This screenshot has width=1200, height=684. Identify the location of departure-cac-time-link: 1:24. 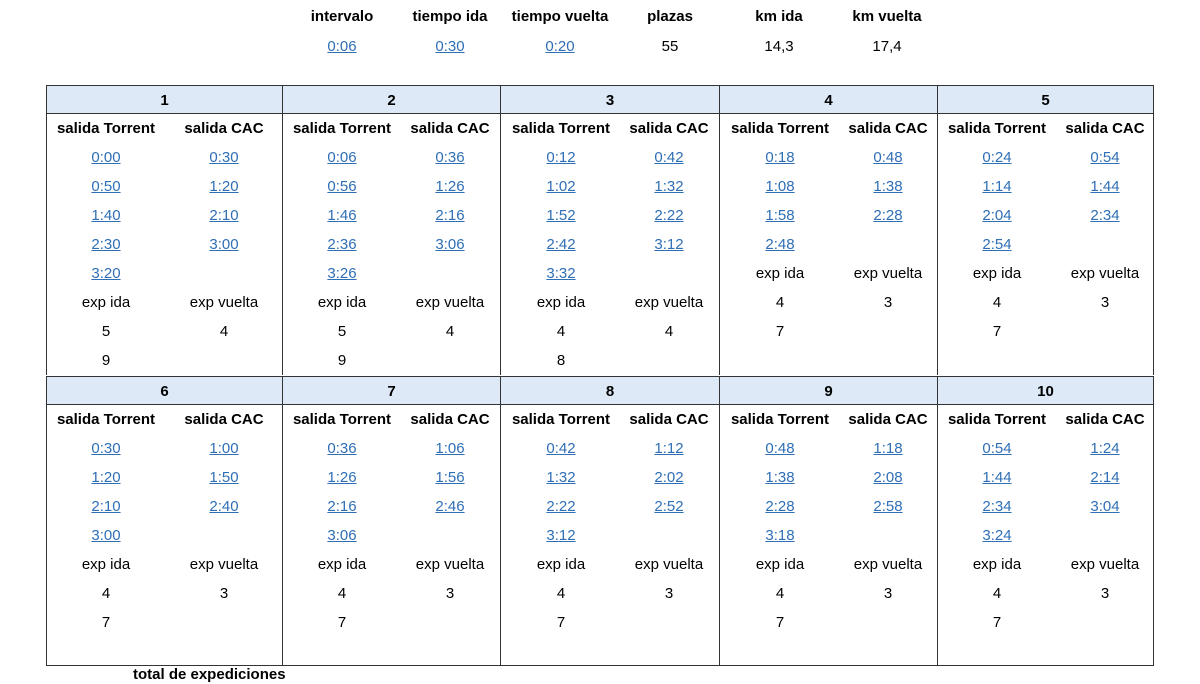
(1105, 448).